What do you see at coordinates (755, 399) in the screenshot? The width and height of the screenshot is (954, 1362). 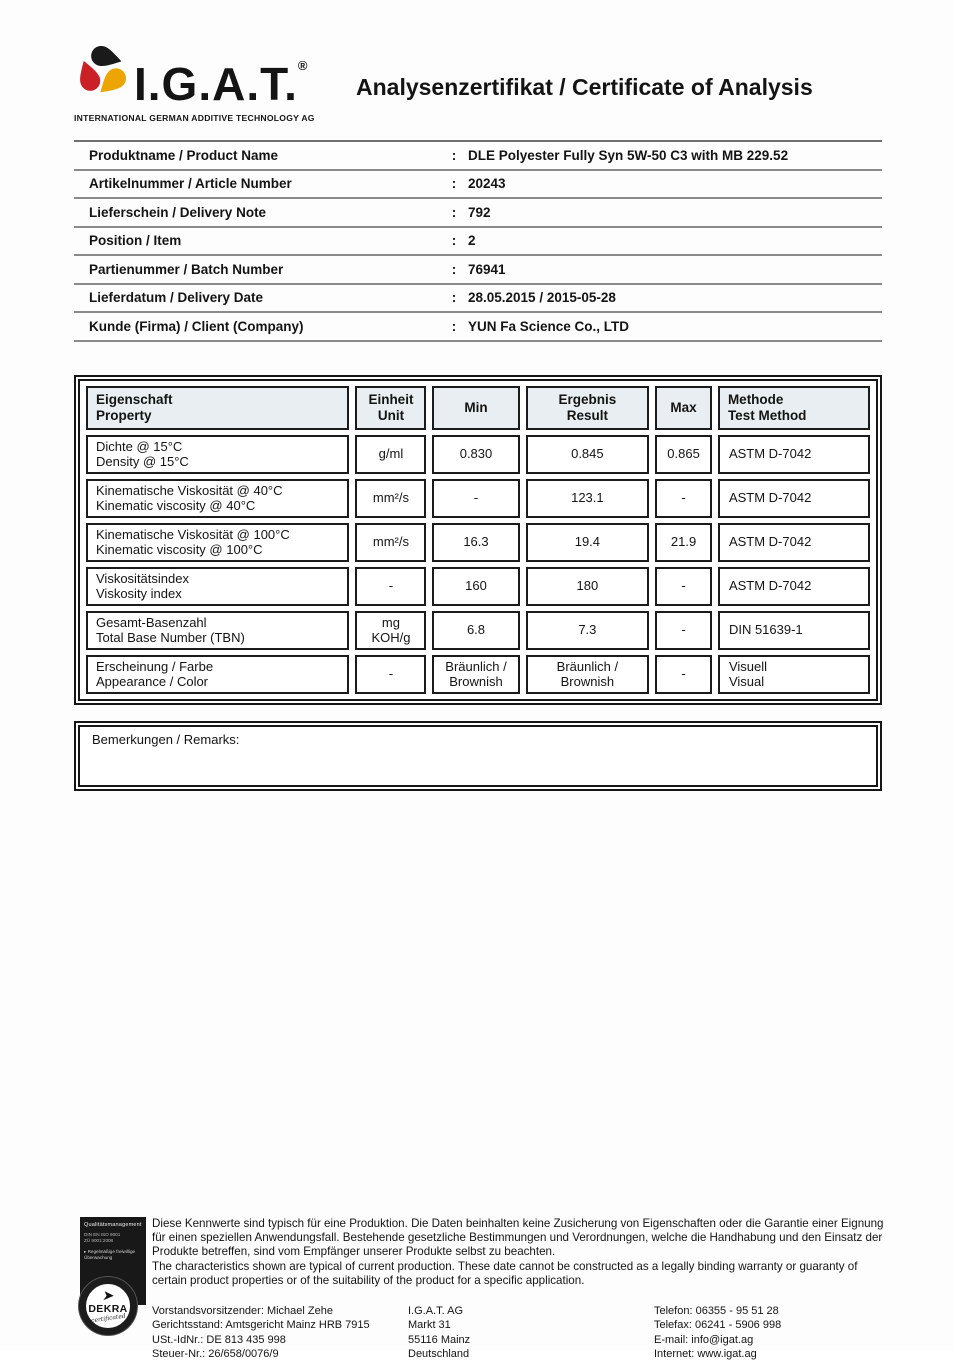 I see `header-line: Methode` at bounding box center [755, 399].